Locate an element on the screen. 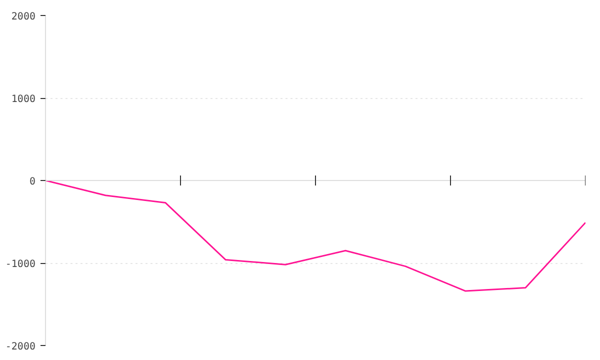 Image resolution: width=600 pixels, height=360 pixels. y-tick-label: -2000 is located at coordinates (20, 347).